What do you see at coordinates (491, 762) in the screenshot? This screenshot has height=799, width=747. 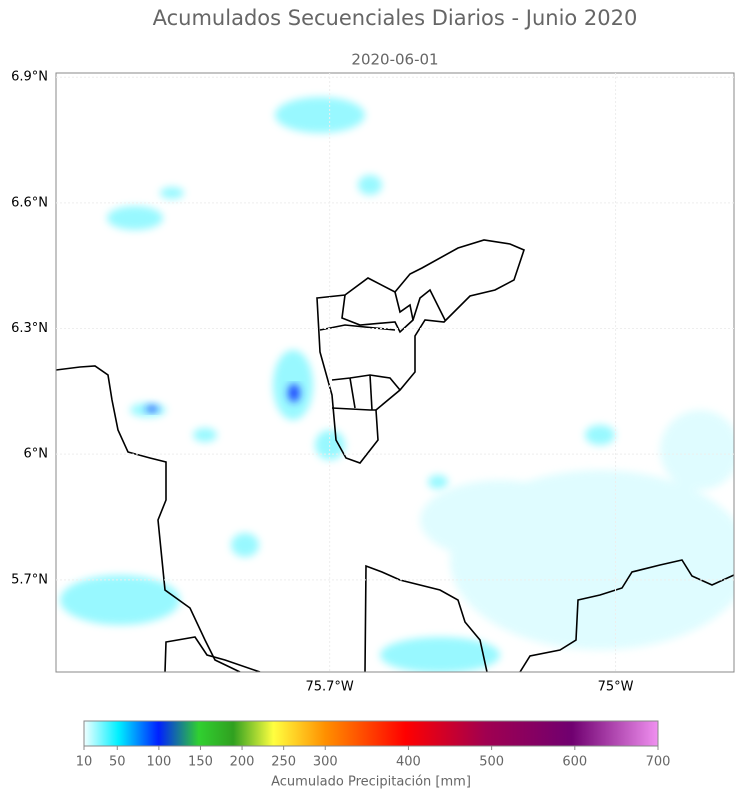 I see `colorbar-tick-label: 500` at bounding box center [491, 762].